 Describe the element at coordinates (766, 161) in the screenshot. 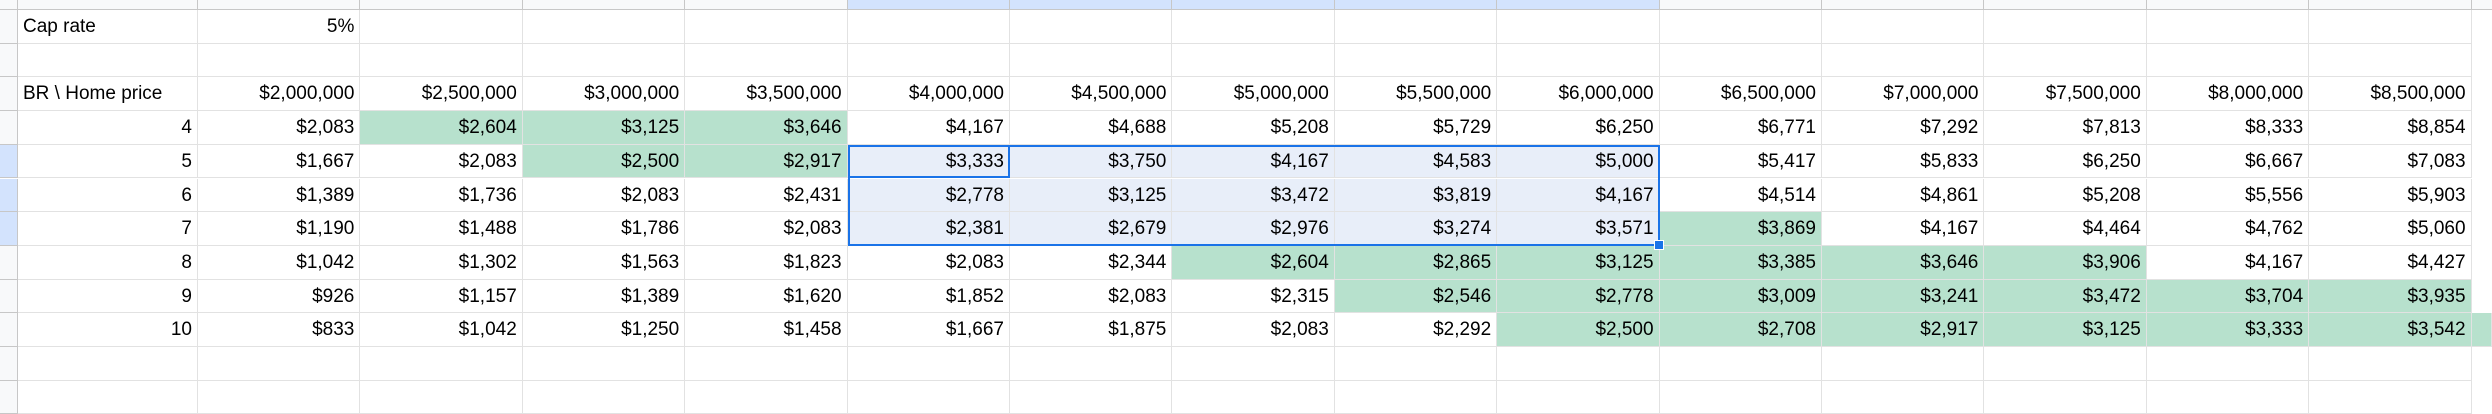

I see `rent-value-cell: $2,917` at that location.